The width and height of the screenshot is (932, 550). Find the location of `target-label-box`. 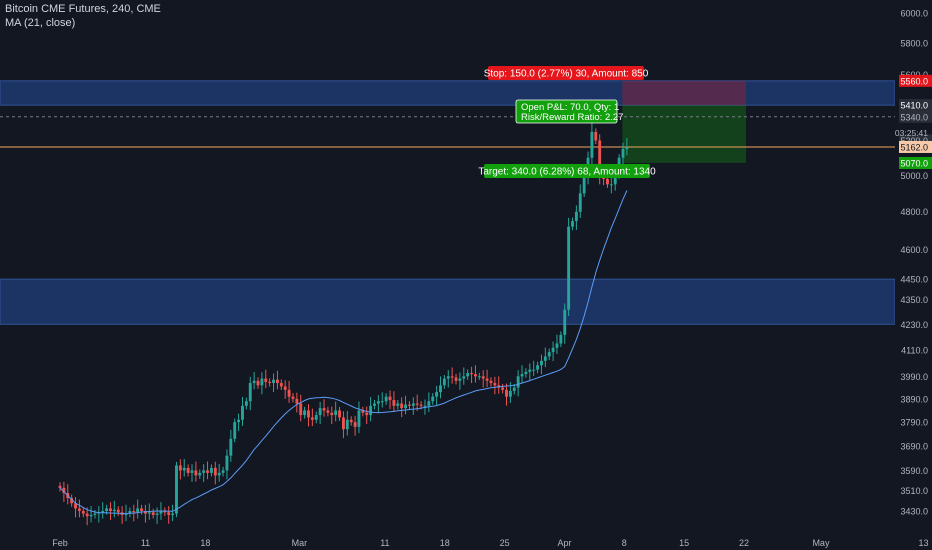

target-label-box is located at coordinates (567, 171).